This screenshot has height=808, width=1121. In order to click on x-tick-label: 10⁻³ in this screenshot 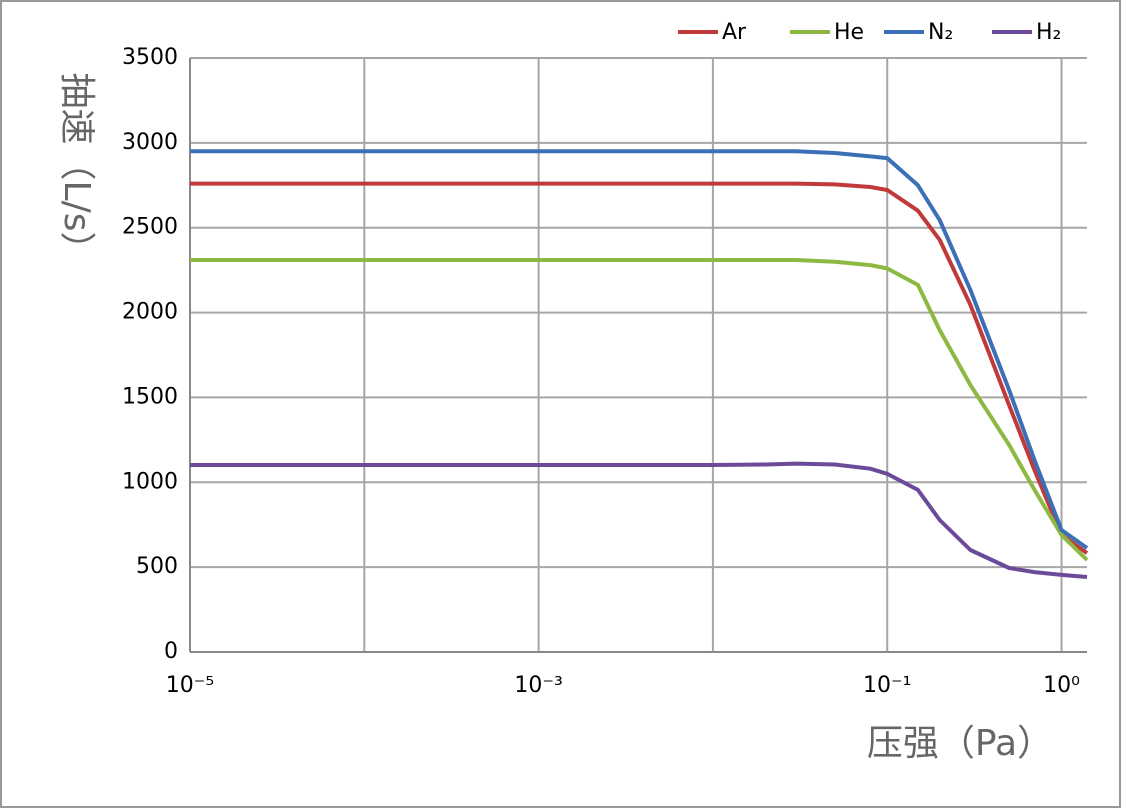, I will do `click(538, 685)`.